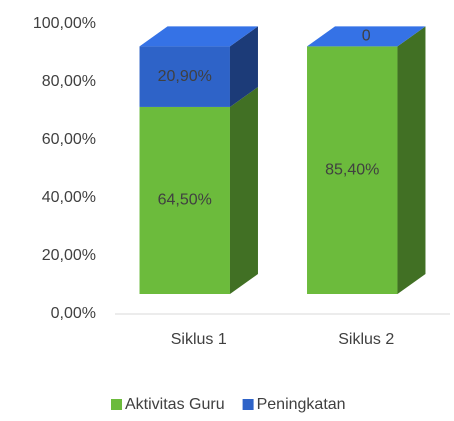 This screenshot has width=454, height=421. I want to click on data-label: 0, so click(366, 36).